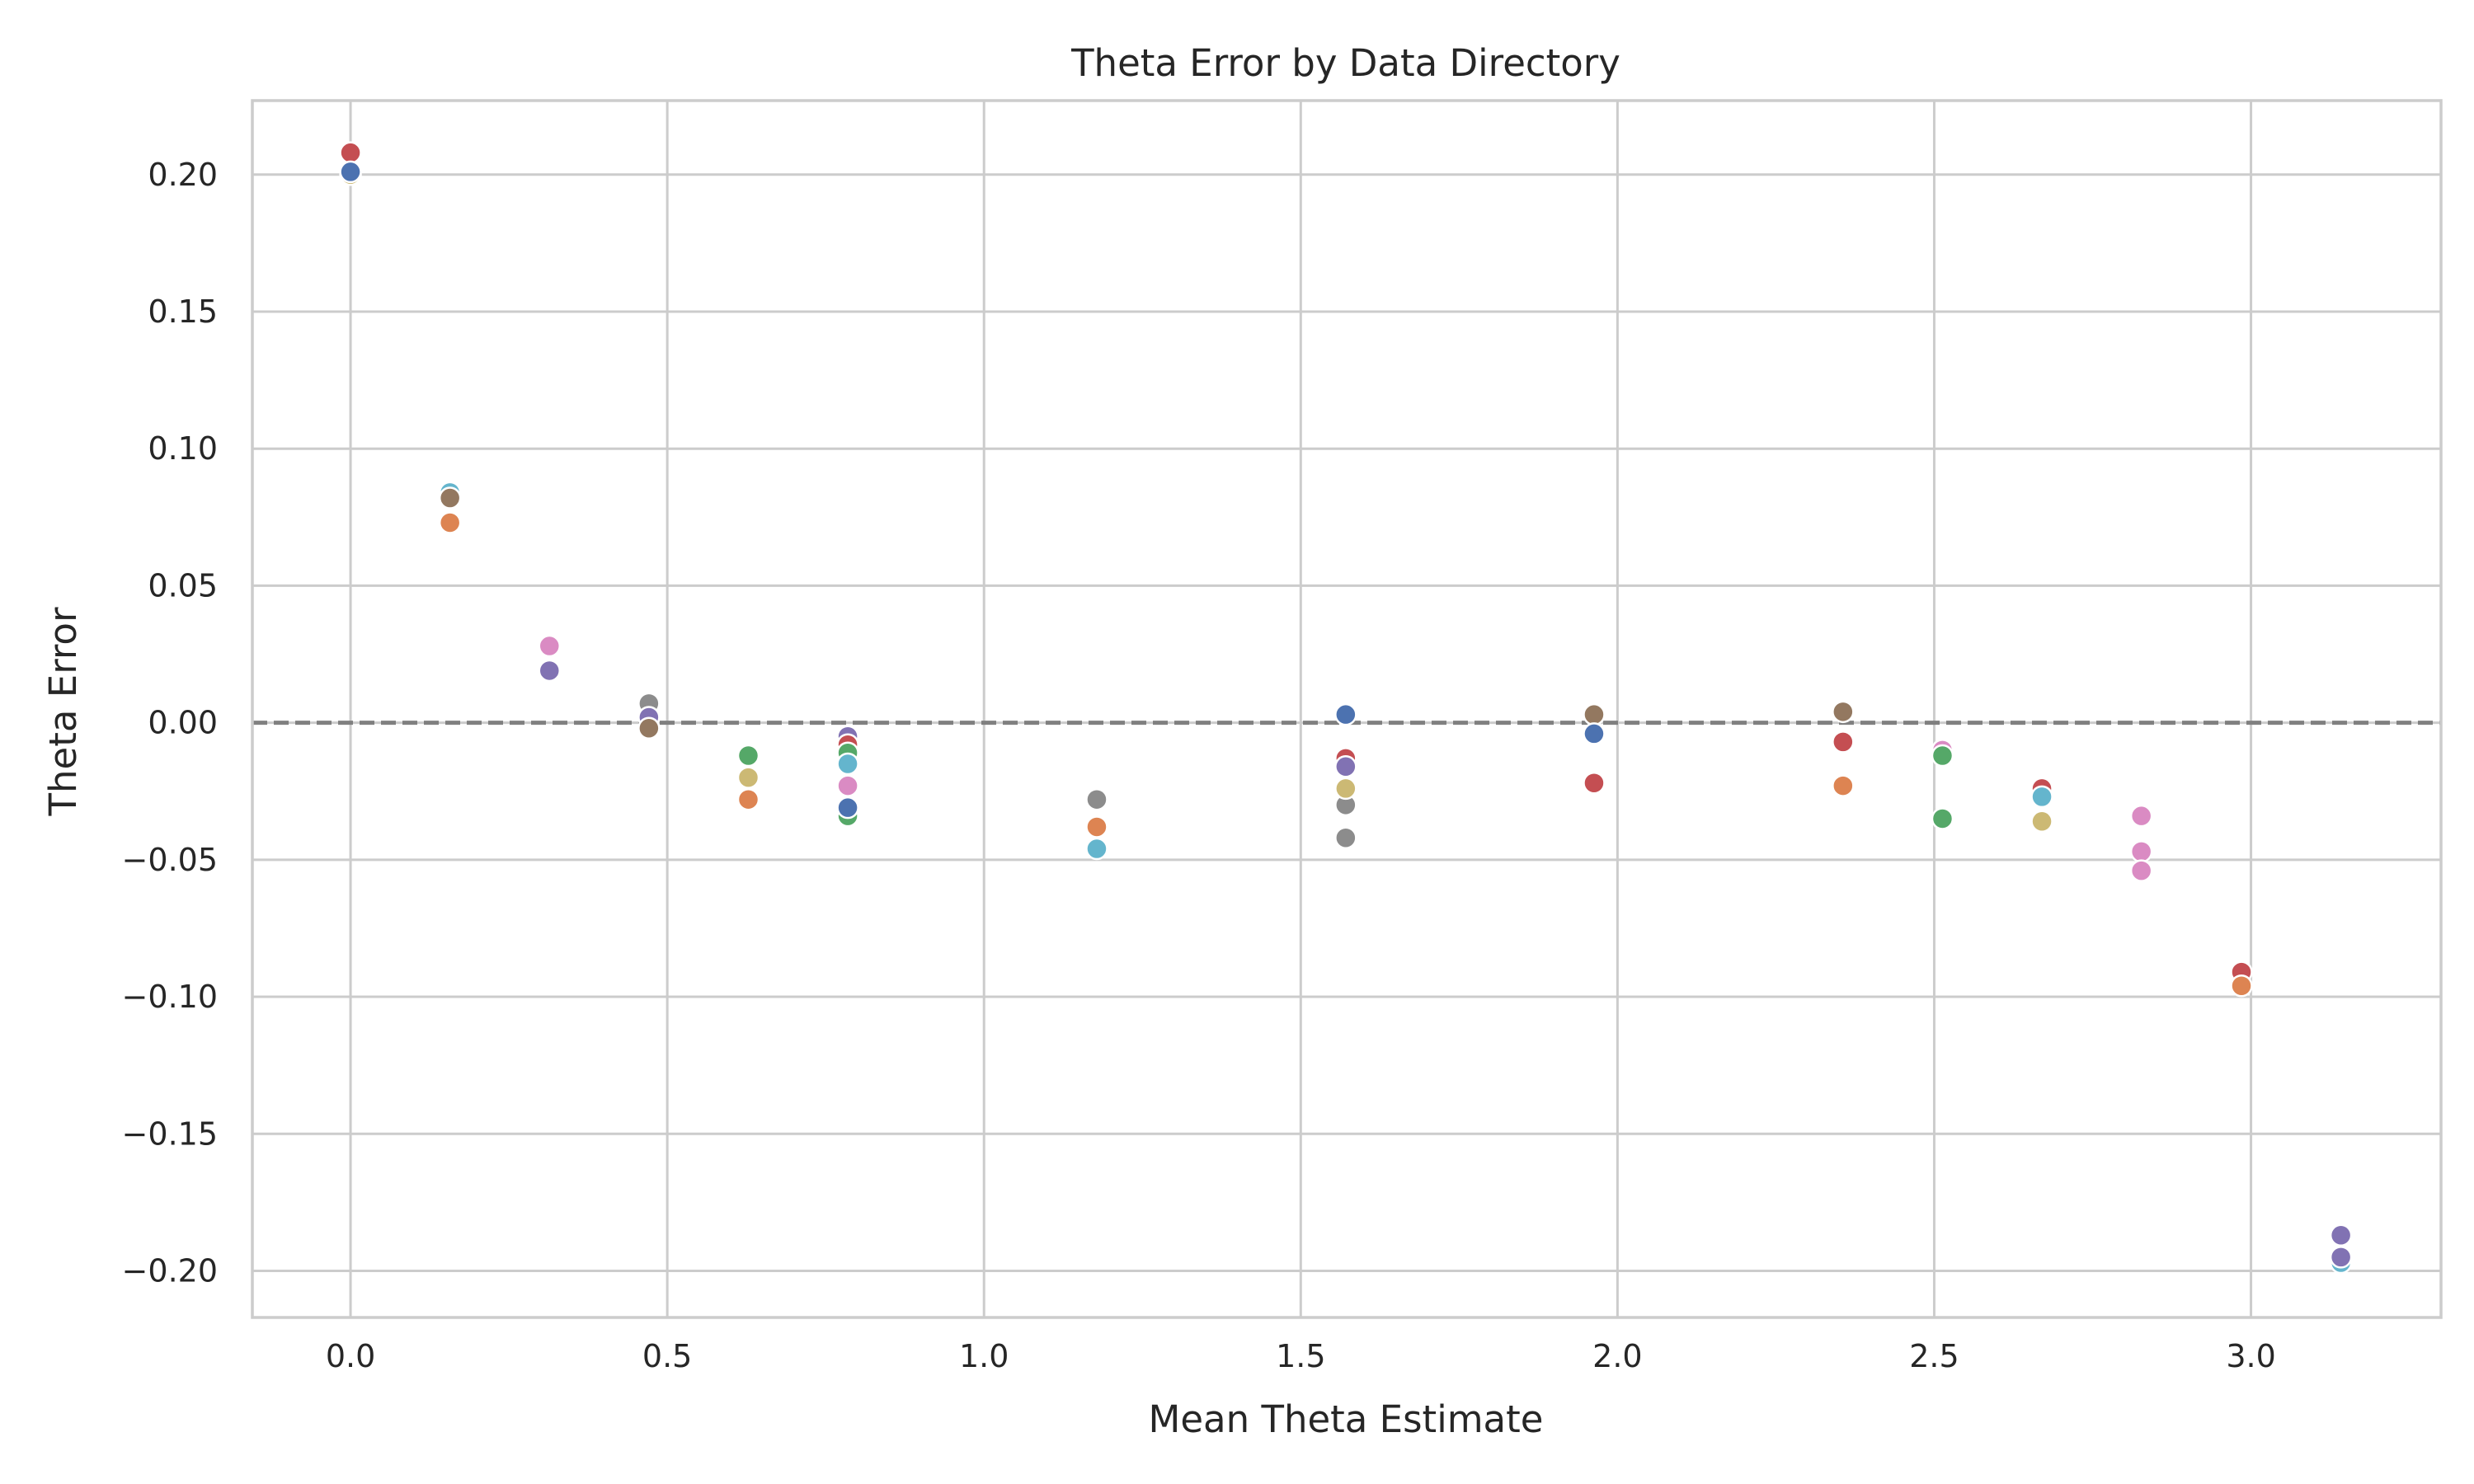  I want to click on x-tick-label: 0.0, so click(350, 1356).